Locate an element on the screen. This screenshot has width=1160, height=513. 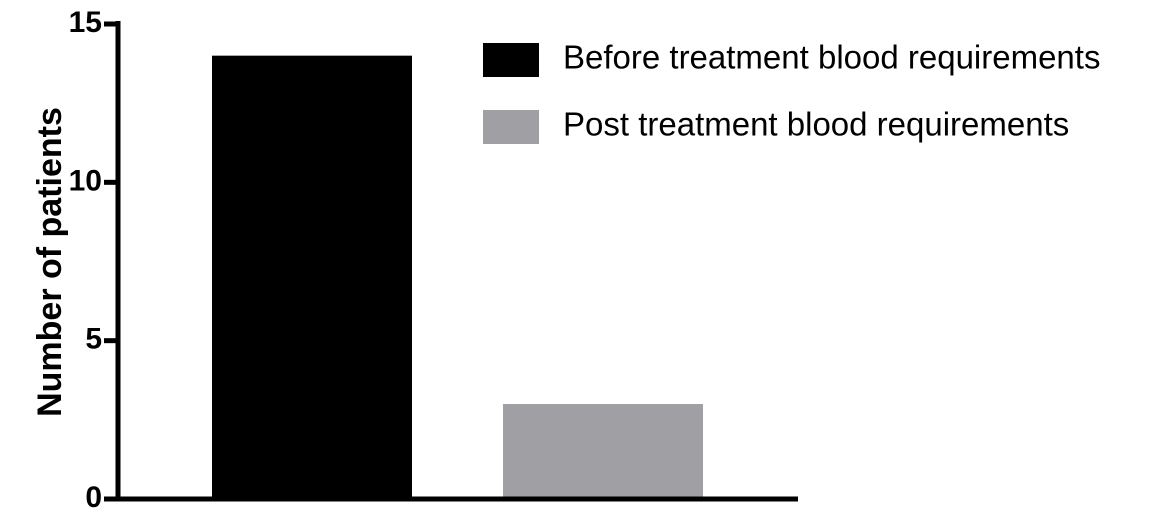
y-tick-label-15: 15 is located at coordinates (85, 22).